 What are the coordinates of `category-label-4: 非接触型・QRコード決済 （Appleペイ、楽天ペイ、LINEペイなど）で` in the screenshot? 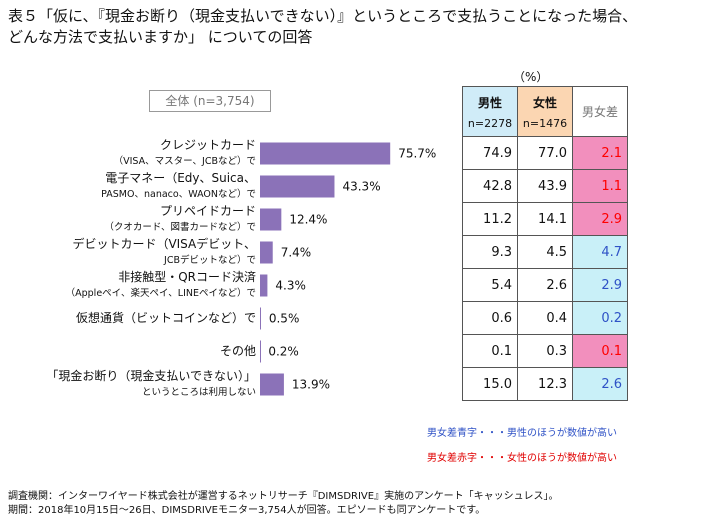 It's located at (128, 286).